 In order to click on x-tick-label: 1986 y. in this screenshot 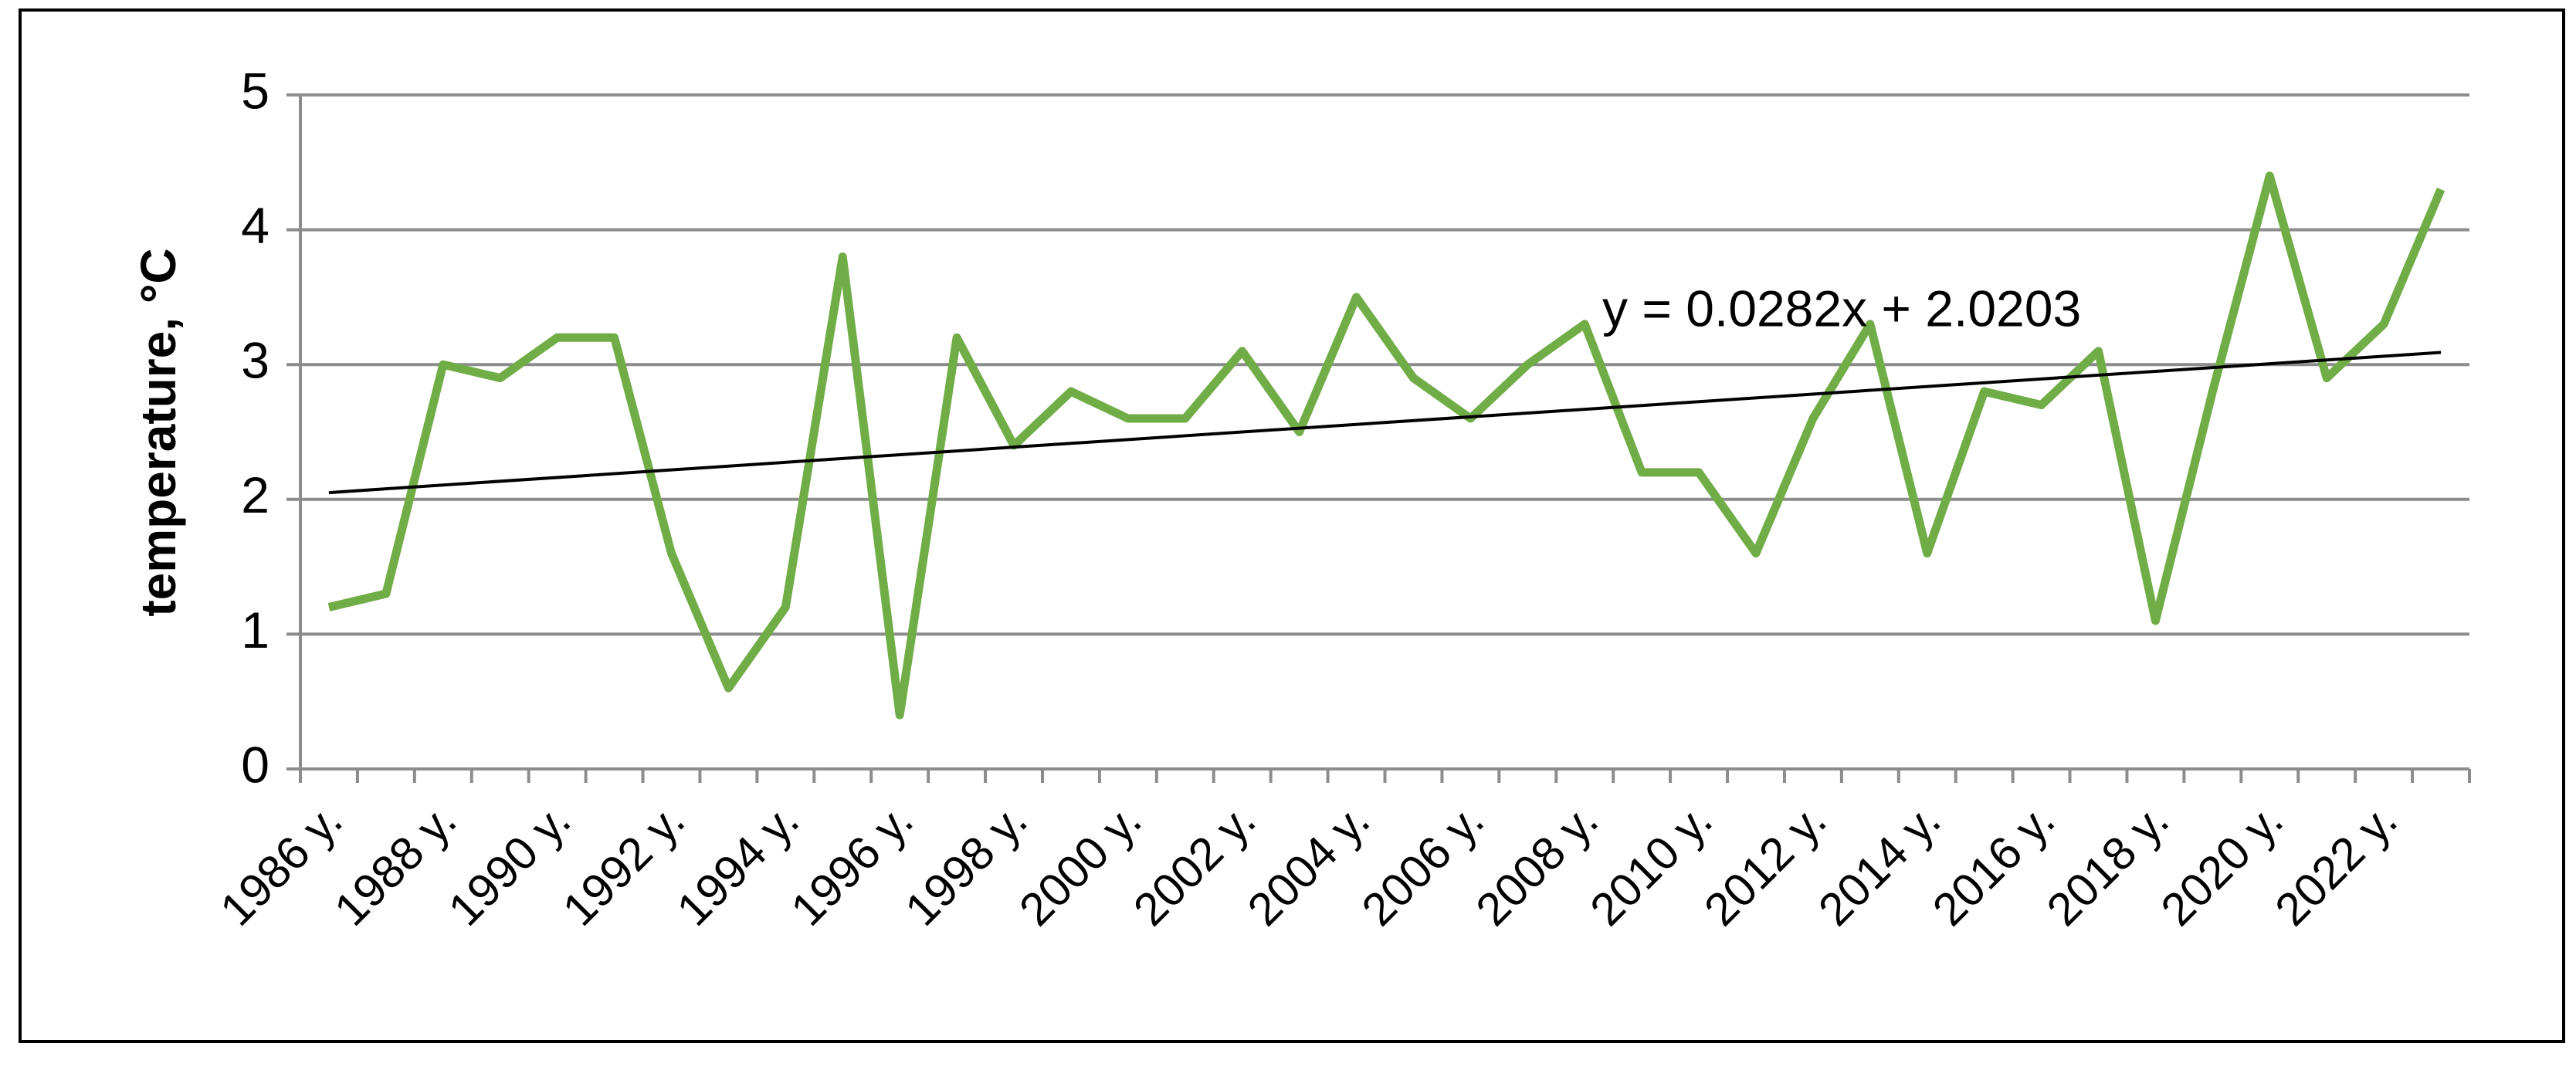, I will do `click(280, 864)`.